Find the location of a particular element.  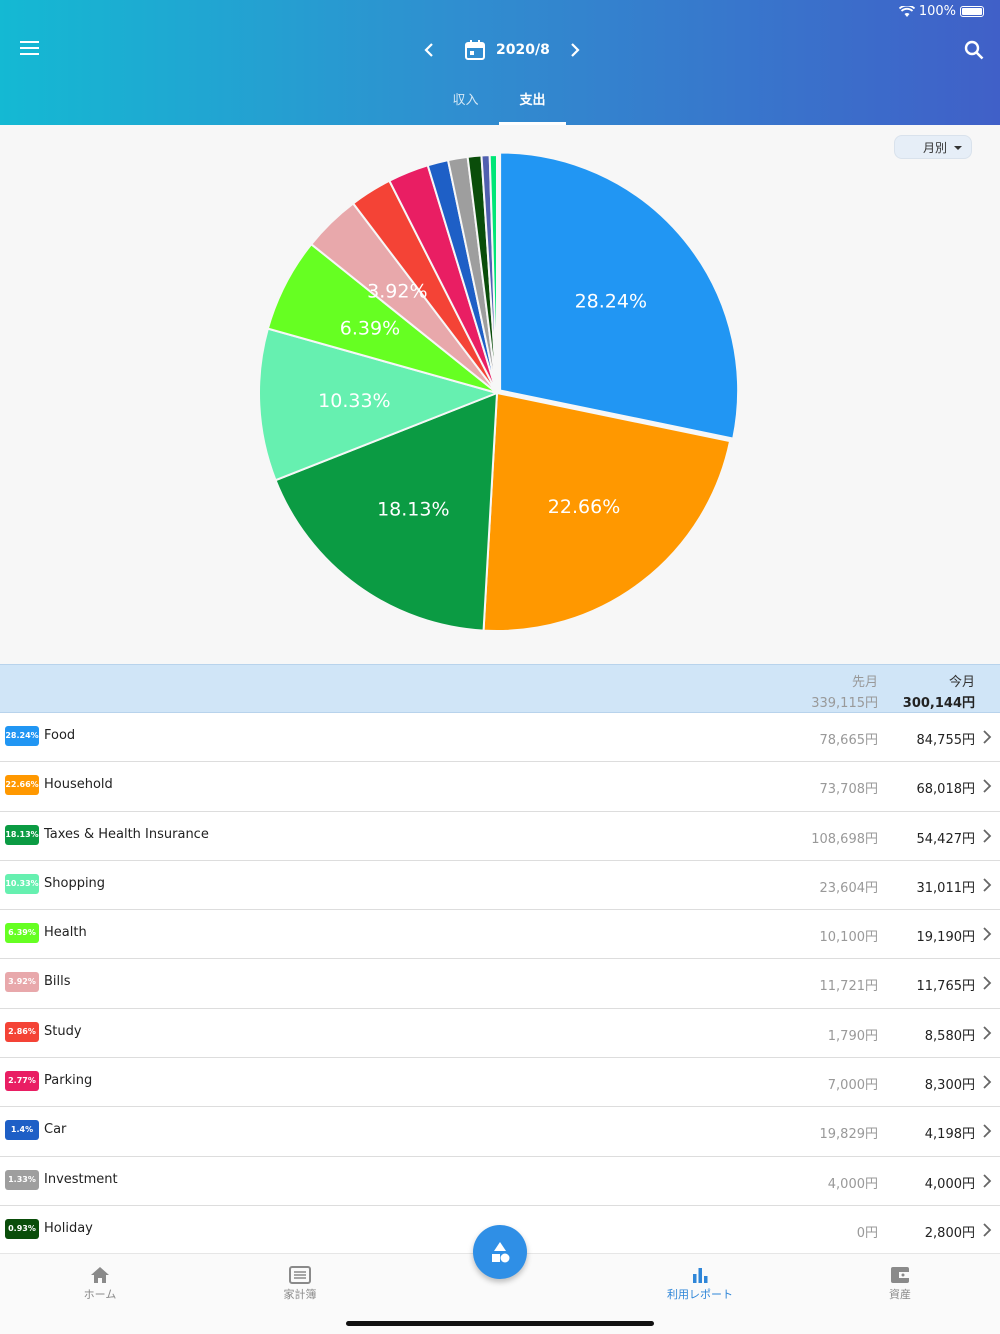

ledger-icon is located at coordinates (300, 1275).